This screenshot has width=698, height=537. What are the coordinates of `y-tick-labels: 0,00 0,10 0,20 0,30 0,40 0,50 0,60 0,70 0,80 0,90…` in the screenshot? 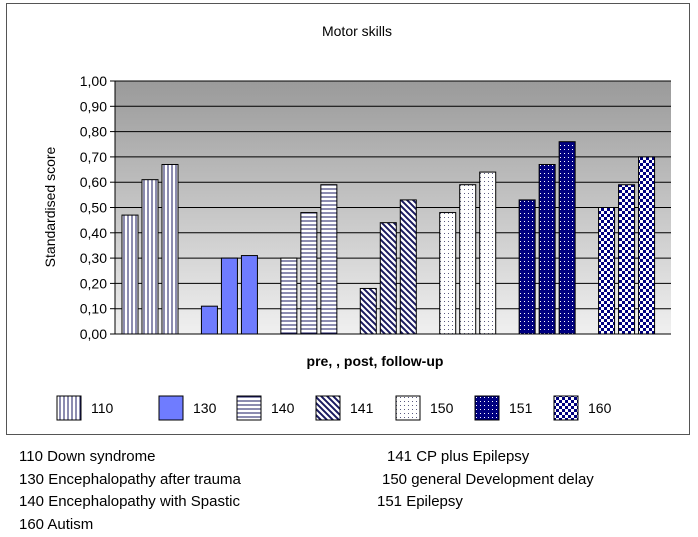 It's located at (93, 207).